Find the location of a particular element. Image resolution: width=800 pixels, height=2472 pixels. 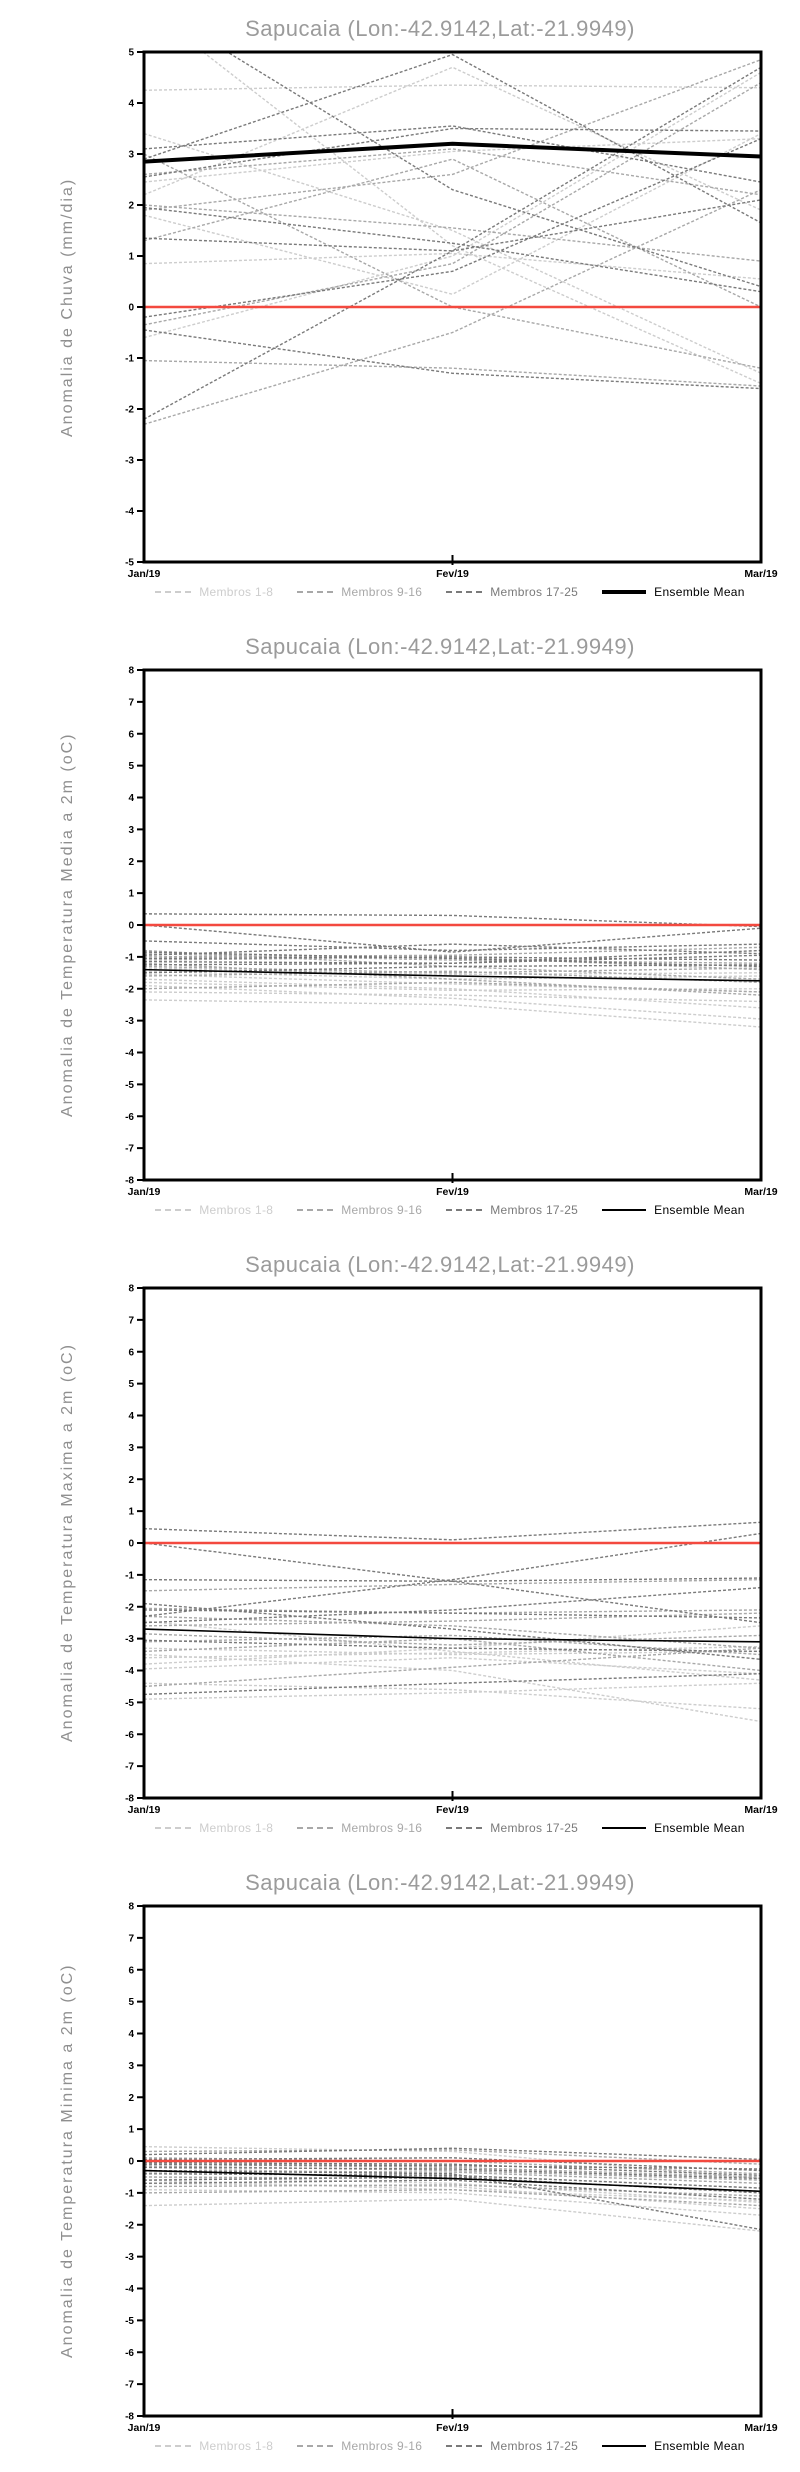

y-tick-label: -3 is located at coordinates (129, 1021).